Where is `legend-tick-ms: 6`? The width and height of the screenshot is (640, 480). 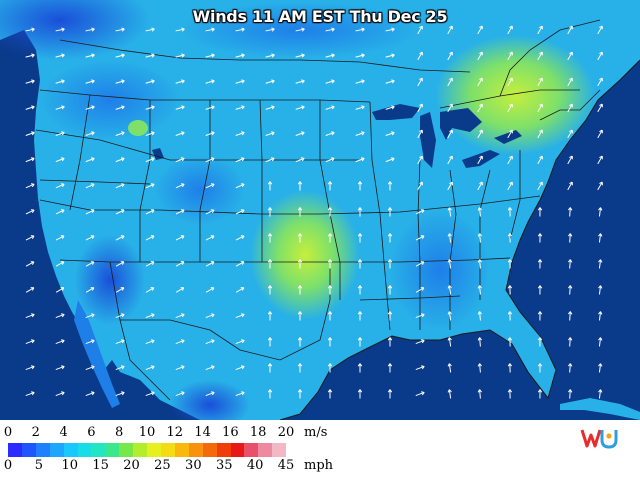
legend-tick-ms: 6 is located at coordinates (91, 432).